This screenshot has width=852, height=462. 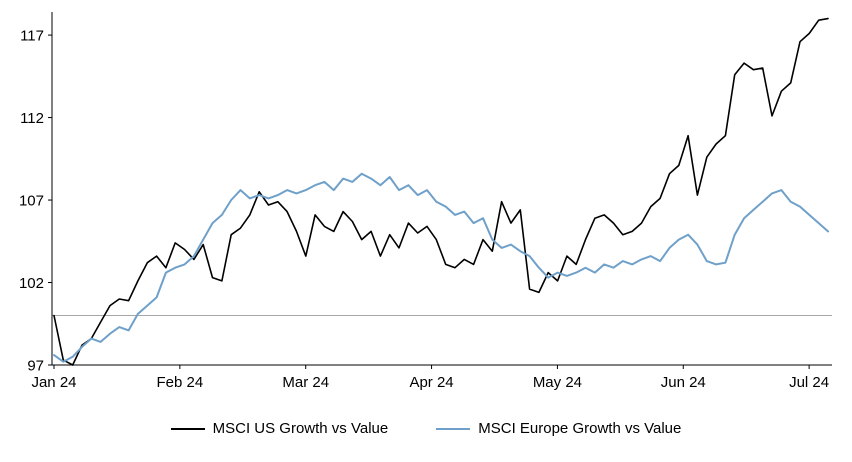 I want to click on x-tick-label: Feb 24, so click(x=180, y=382).